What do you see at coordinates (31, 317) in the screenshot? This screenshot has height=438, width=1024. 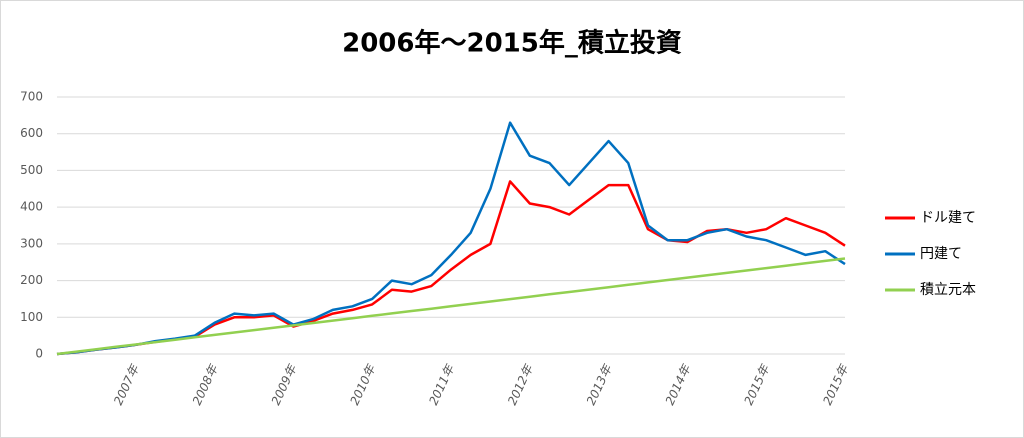 I see `y-tick-label: 100` at bounding box center [31, 317].